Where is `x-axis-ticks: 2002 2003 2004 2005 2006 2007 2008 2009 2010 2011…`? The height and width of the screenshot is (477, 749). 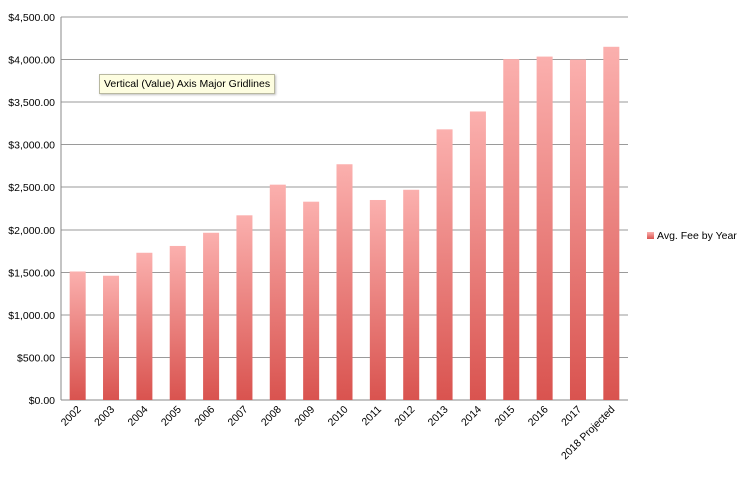
x-axis-ticks: 2002 2003 2004 2005 2006 2007 2008 2009 2010 2011… is located at coordinates (338, 433).